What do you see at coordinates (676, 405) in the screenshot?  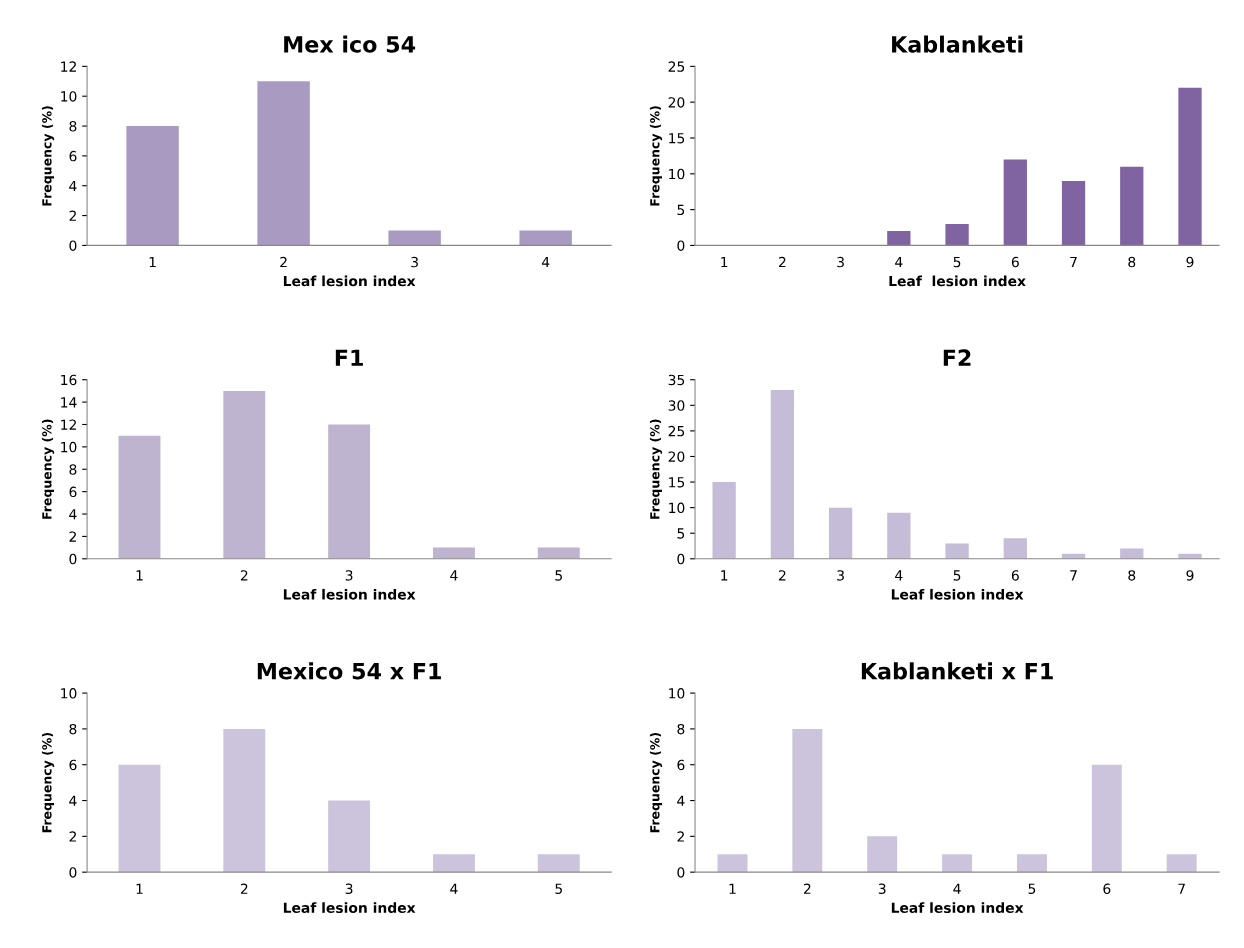 I see `y-tick-label: 30` at bounding box center [676, 405].